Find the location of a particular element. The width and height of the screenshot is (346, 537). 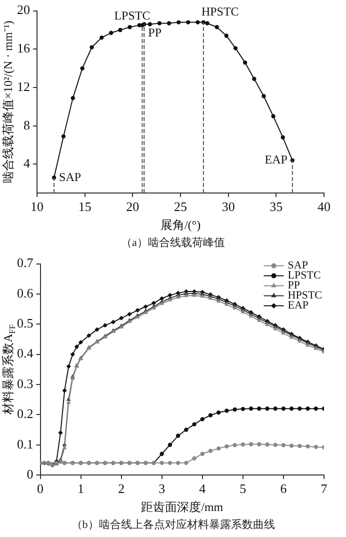

y-tick-label: 0.6 is located at coordinates (25, 292).